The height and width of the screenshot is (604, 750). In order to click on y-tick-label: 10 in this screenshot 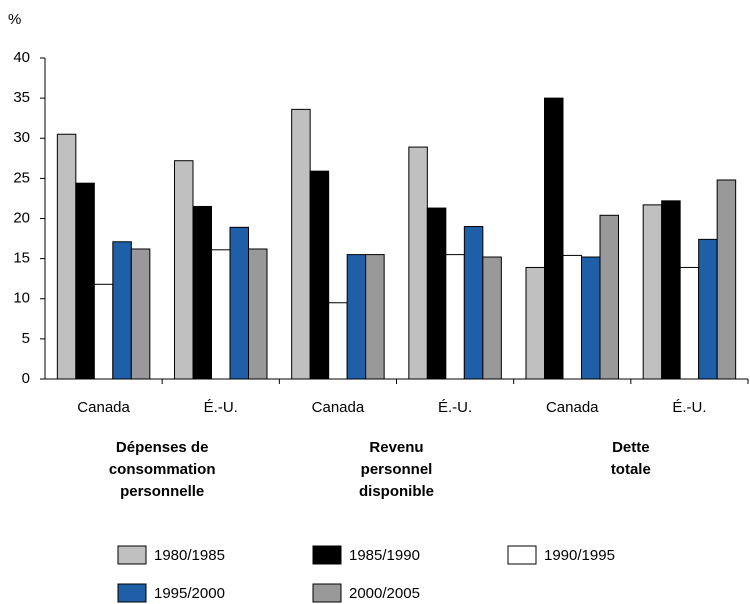, I will do `click(21, 298)`.